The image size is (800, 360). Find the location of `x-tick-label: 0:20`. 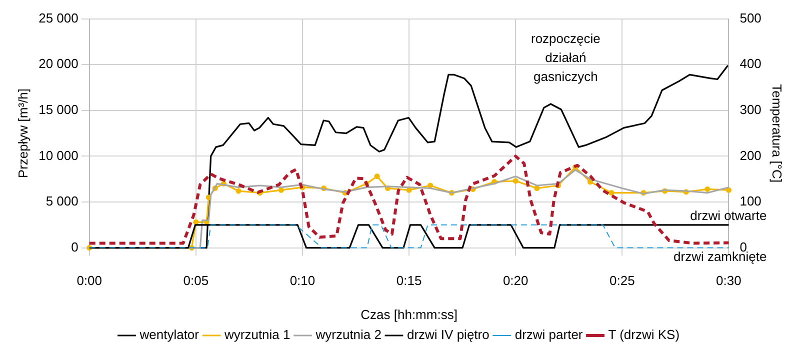

x-tick-label: 0:20 is located at coordinates (515, 280).